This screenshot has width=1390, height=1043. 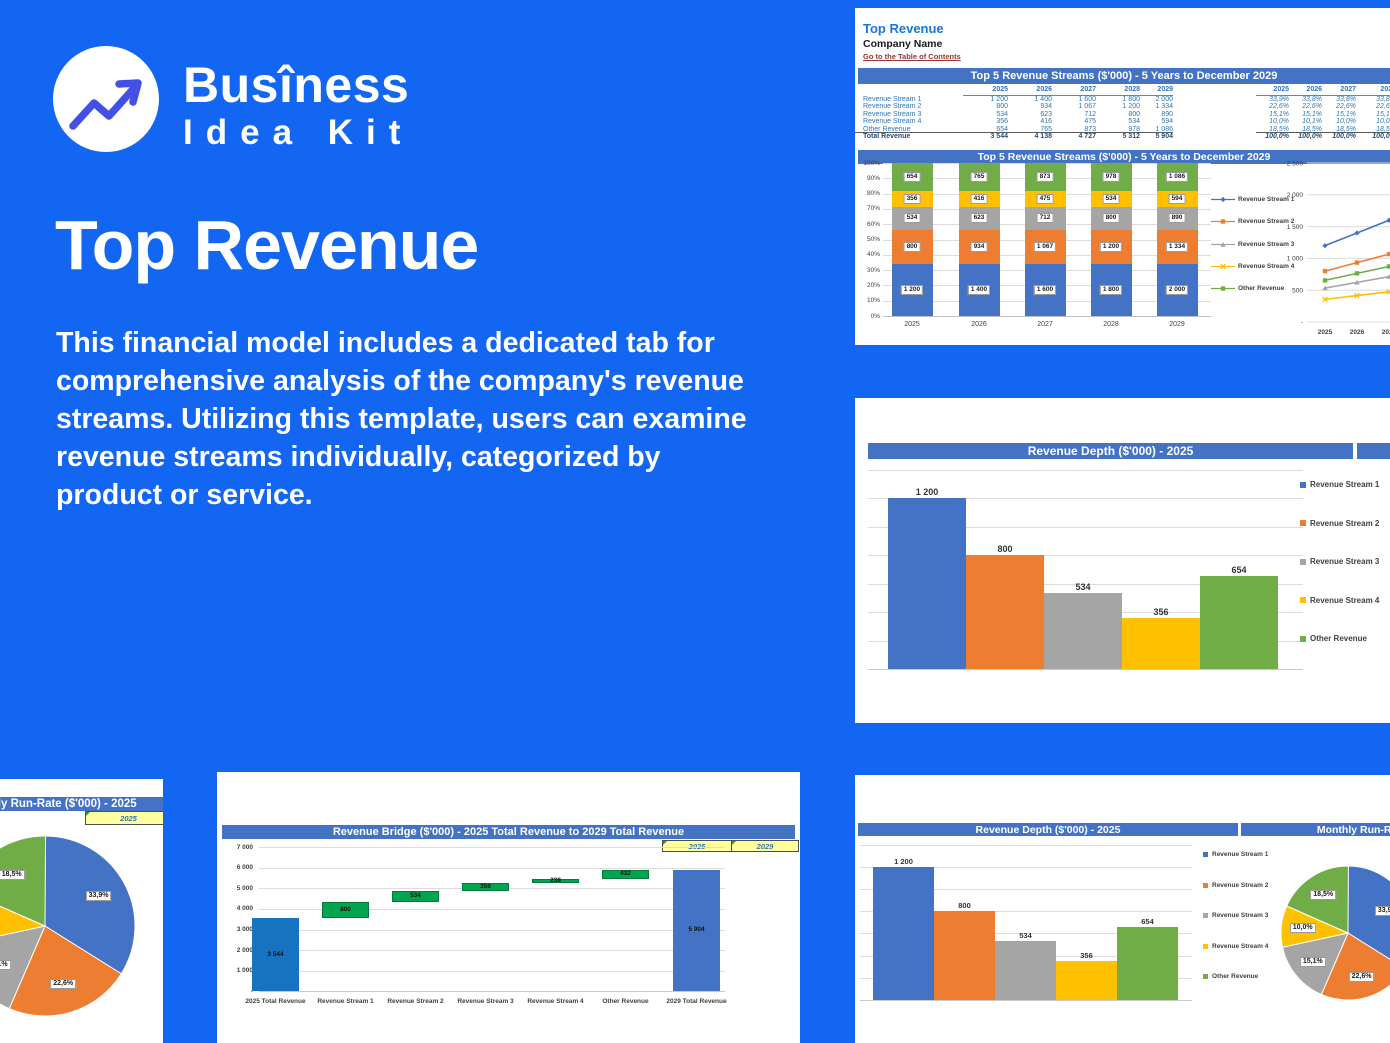 I want to click on waterfall-bar: 800, so click(x=345, y=910).